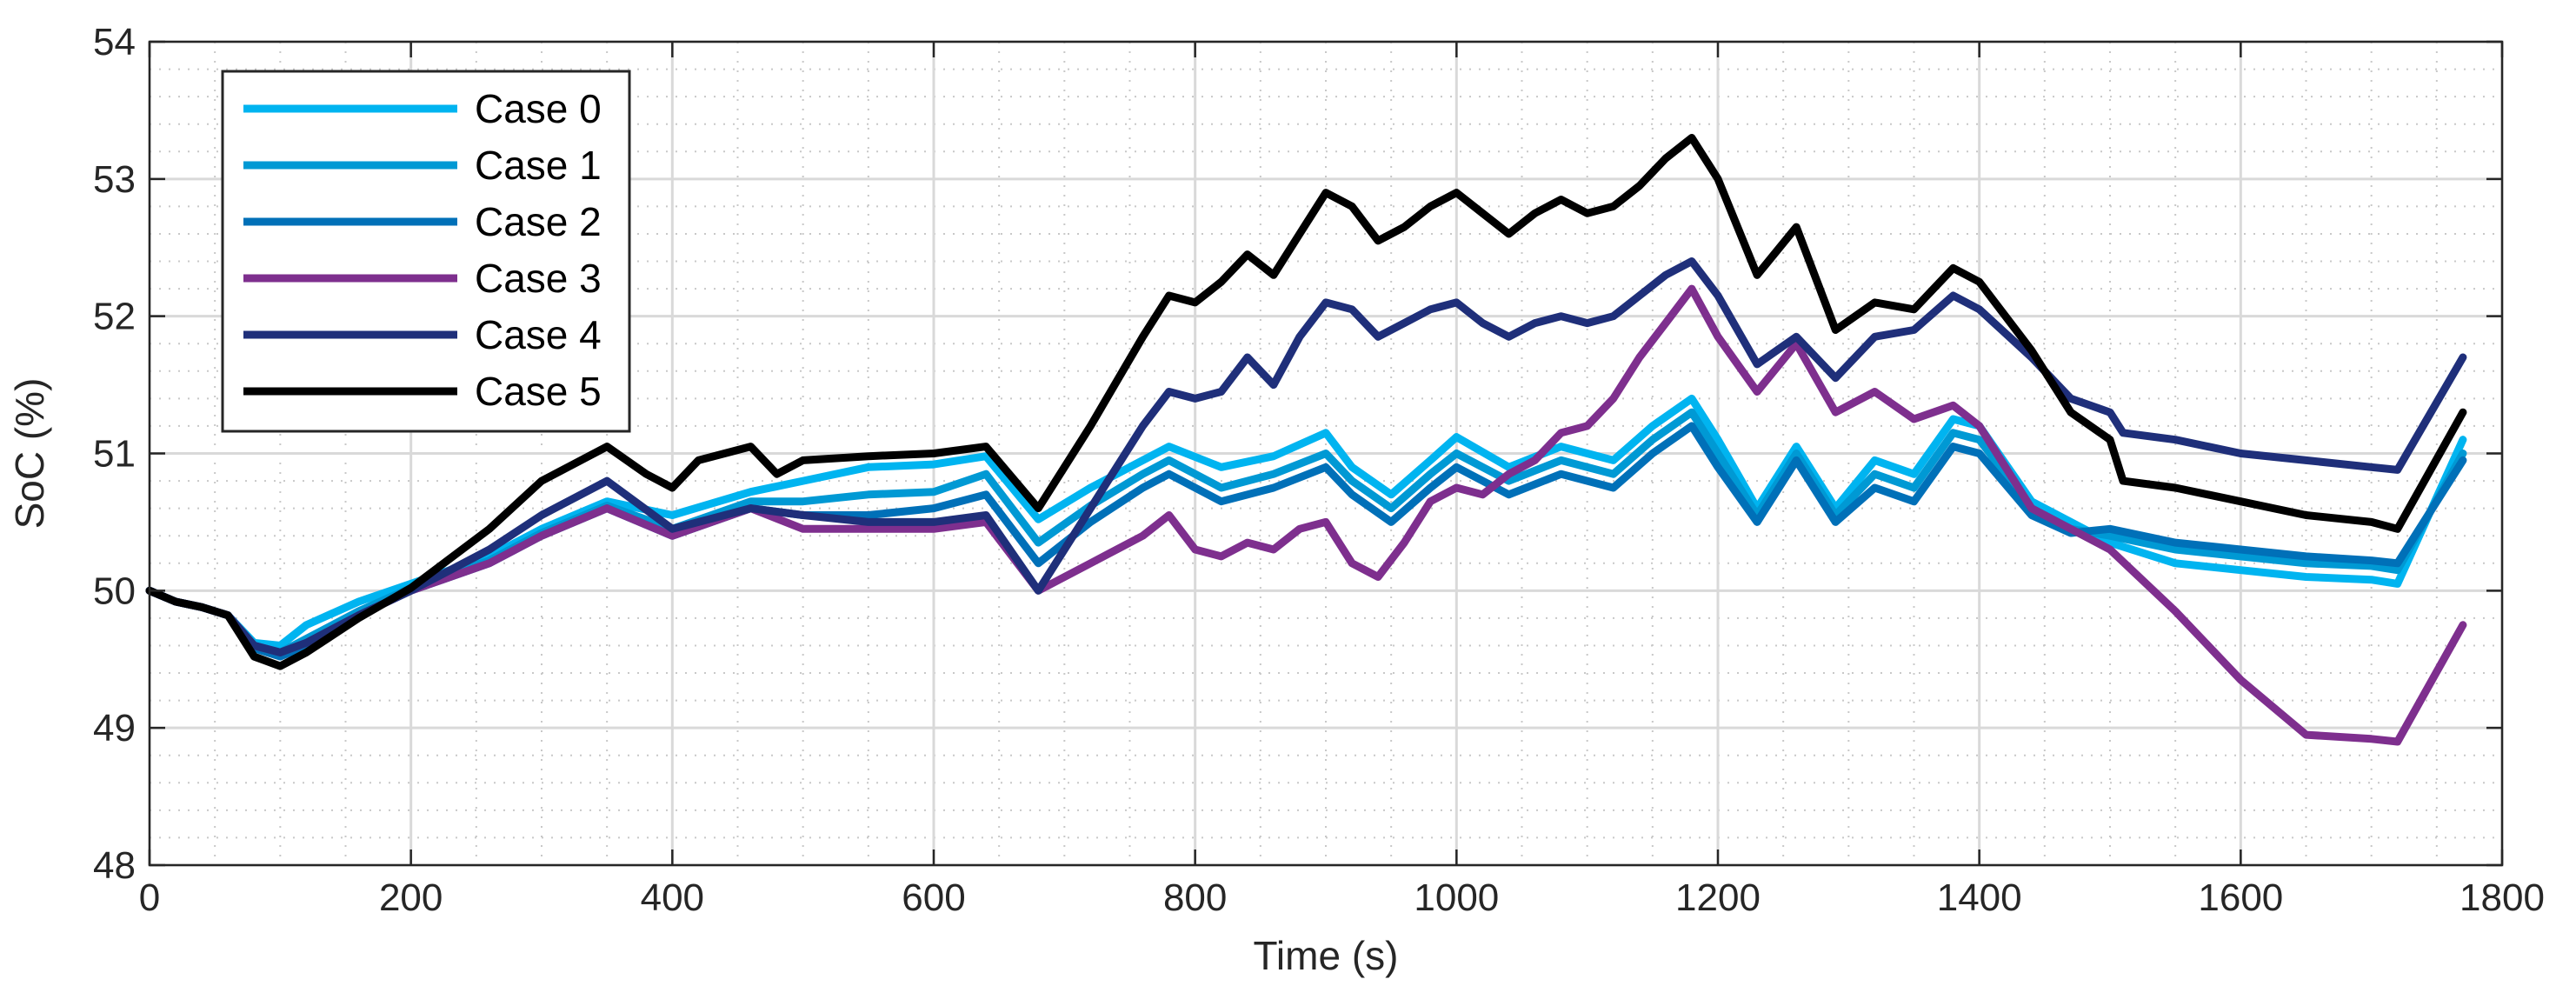  I want to click on y-tick-label: 50, so click(114, 591).